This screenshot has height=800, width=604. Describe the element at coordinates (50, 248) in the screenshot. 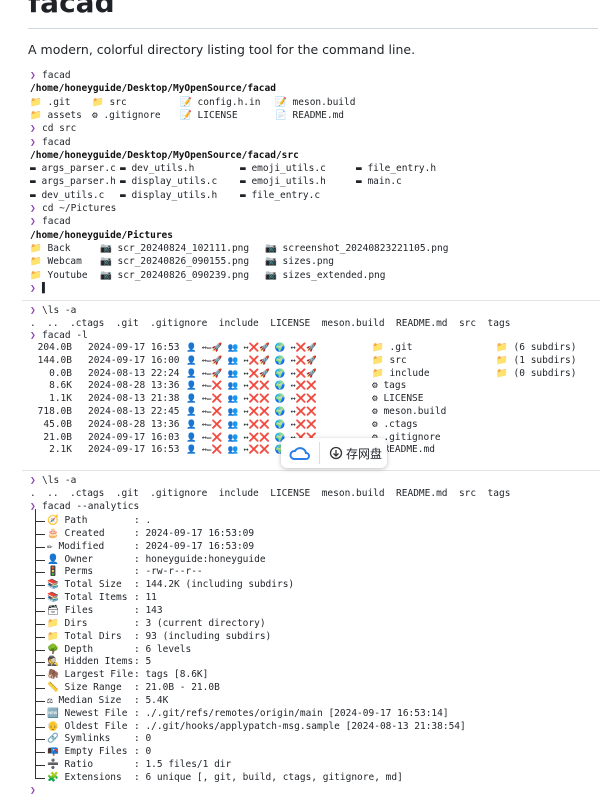

I see `file-entry: 📁 Back` at that location.